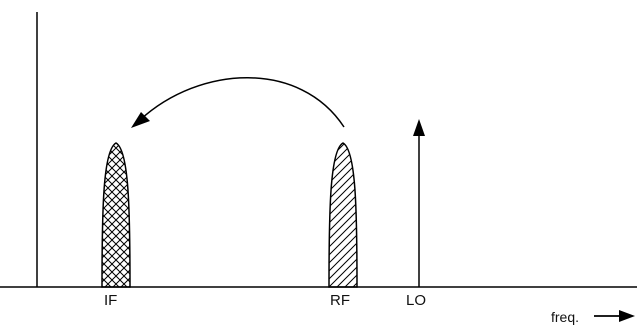  What do you see at coordinates (110, 300) in the screenshot?
I see `if-label: IF` at bounding box center [110, 300].